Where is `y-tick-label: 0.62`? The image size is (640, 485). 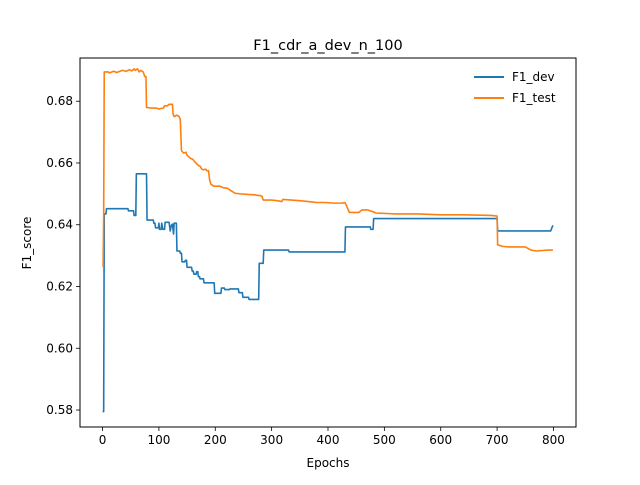
y-tick-label: 0.62 is located at coordinates (59, 287).